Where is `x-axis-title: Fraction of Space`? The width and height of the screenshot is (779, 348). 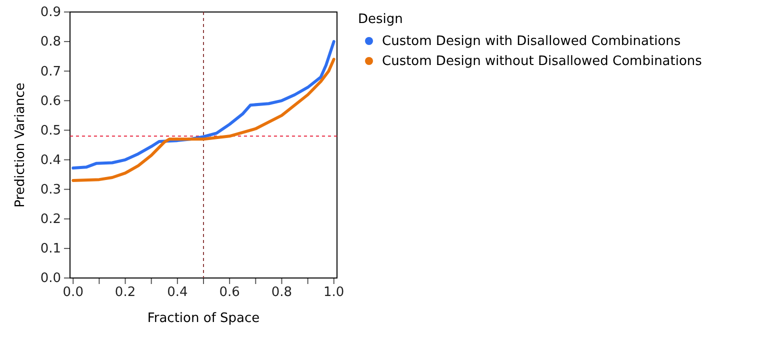
x-axis-title: Fraction of Space is located at coordinates (203, 318).